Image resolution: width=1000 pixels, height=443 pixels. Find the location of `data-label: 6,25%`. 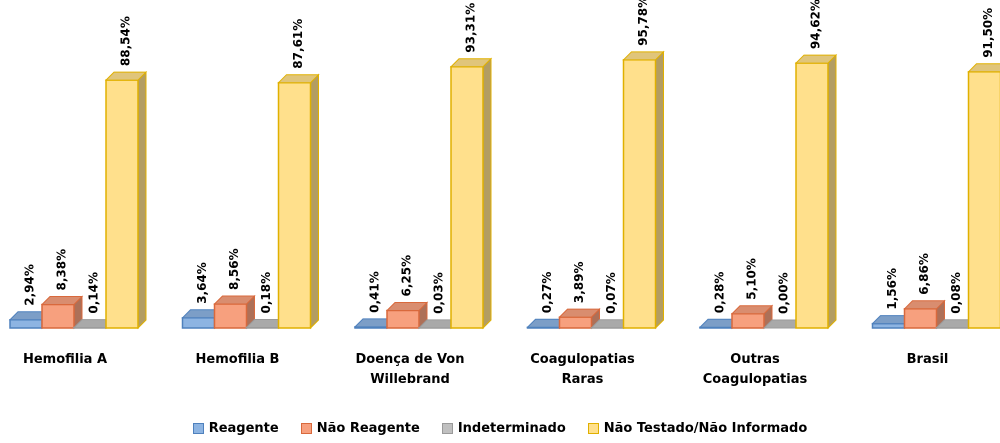

data-label: 6,25% is located at coordinates (407, 276).